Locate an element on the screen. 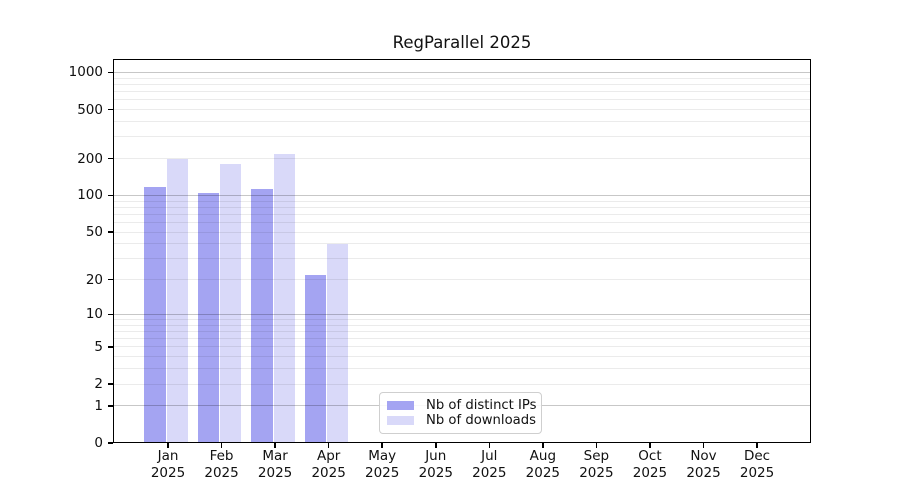 The width and height of the screenshot is (900, 500). x-tick-month: Jan is located at coordinates (168, 456).